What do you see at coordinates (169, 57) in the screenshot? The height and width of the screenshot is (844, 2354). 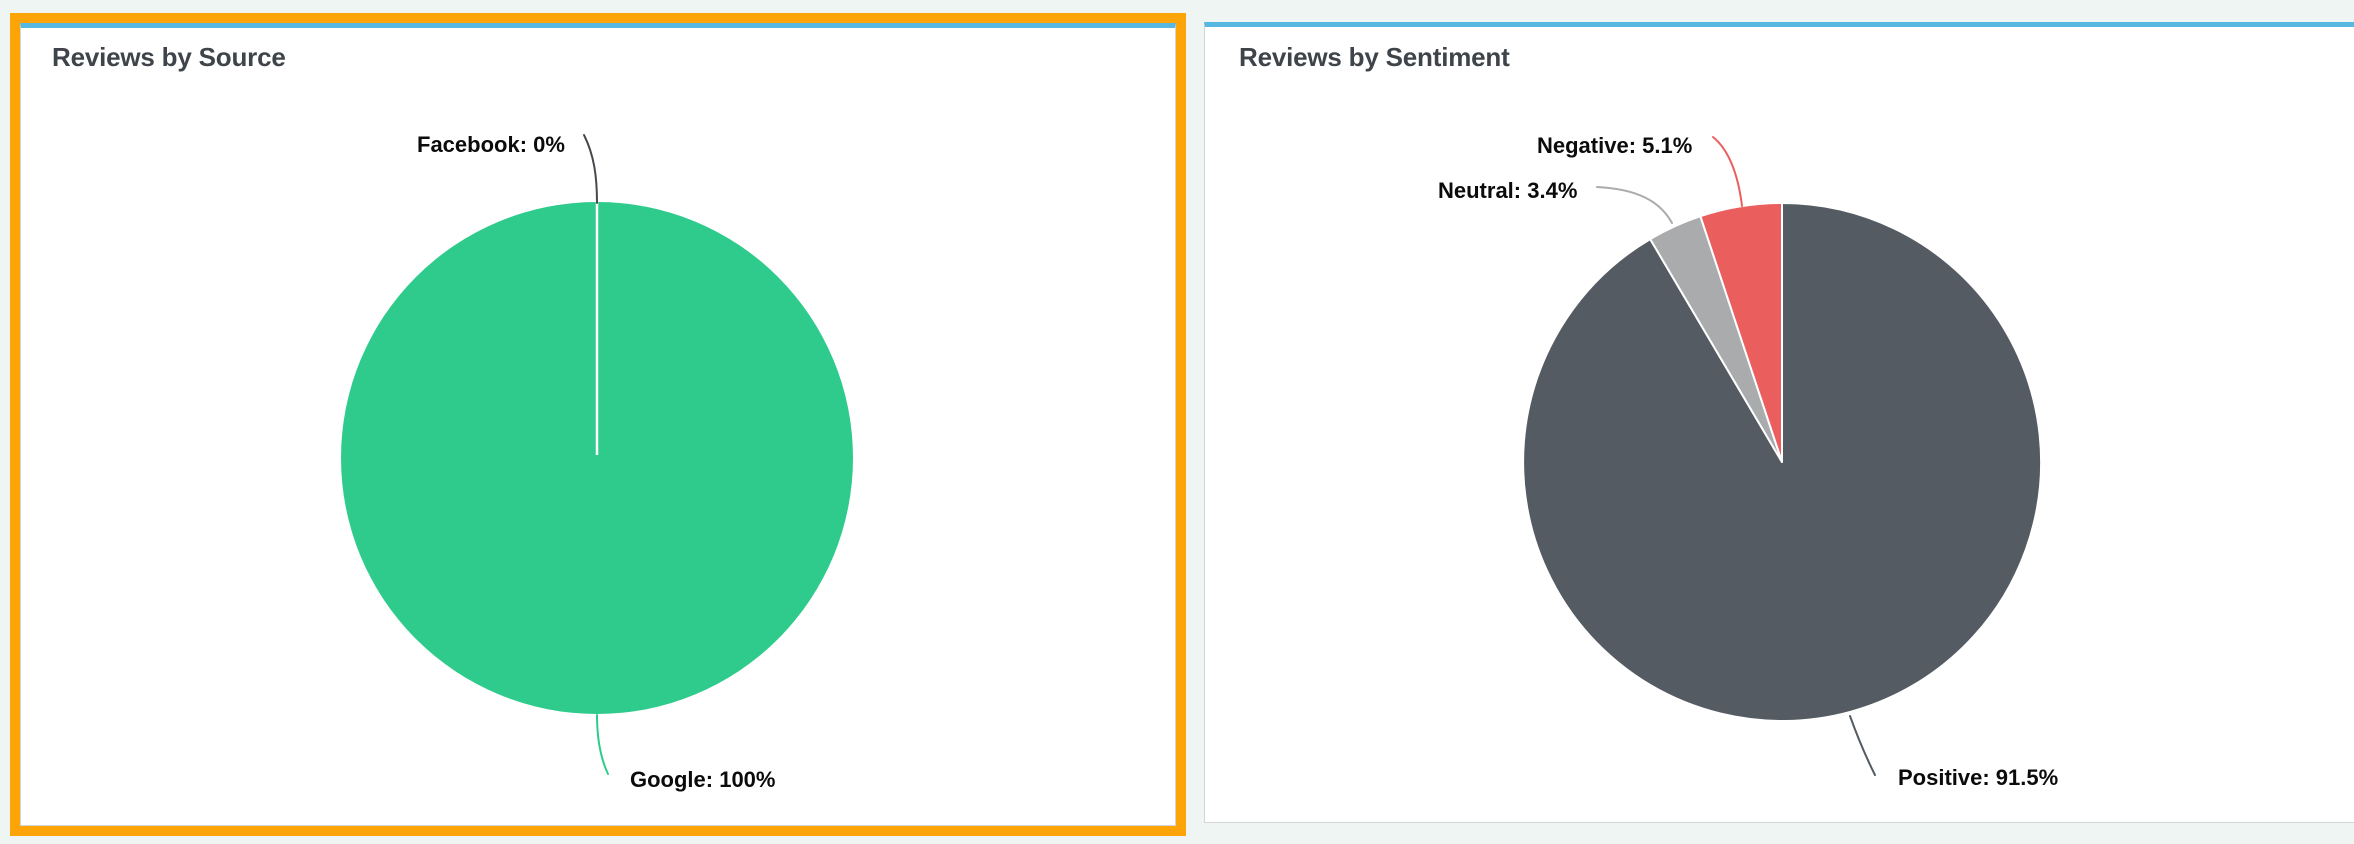 I see `card-title-reviews-by-source: Reviews by Source` at bounding box center [169, 57].